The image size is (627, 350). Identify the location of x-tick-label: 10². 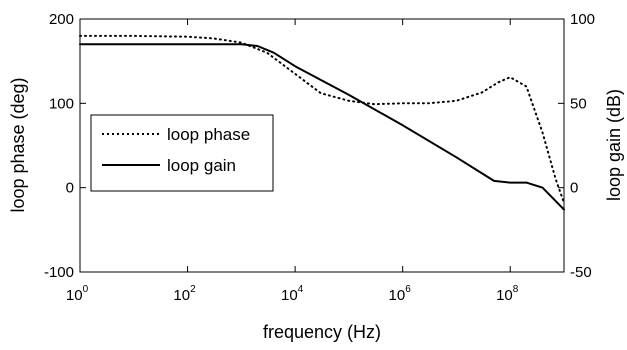
(184, 294).